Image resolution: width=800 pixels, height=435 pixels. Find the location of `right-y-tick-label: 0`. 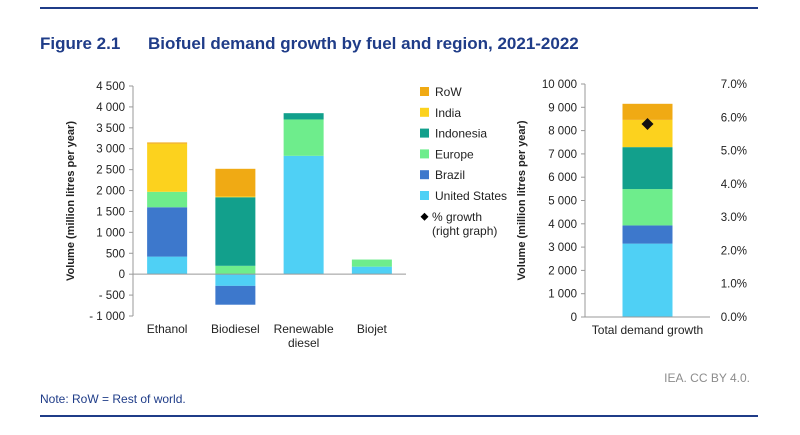

right-y-tick-label: 0 is located at coordinates (574, 318).